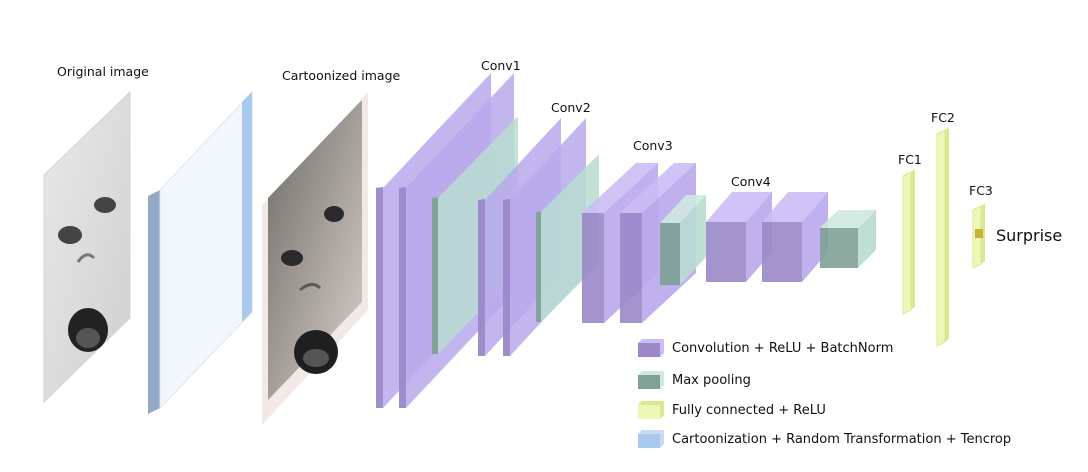 Image resolution: width=1088 pixels, height=472 pixels. I want to click on conv2-pool, so click(567, 238).